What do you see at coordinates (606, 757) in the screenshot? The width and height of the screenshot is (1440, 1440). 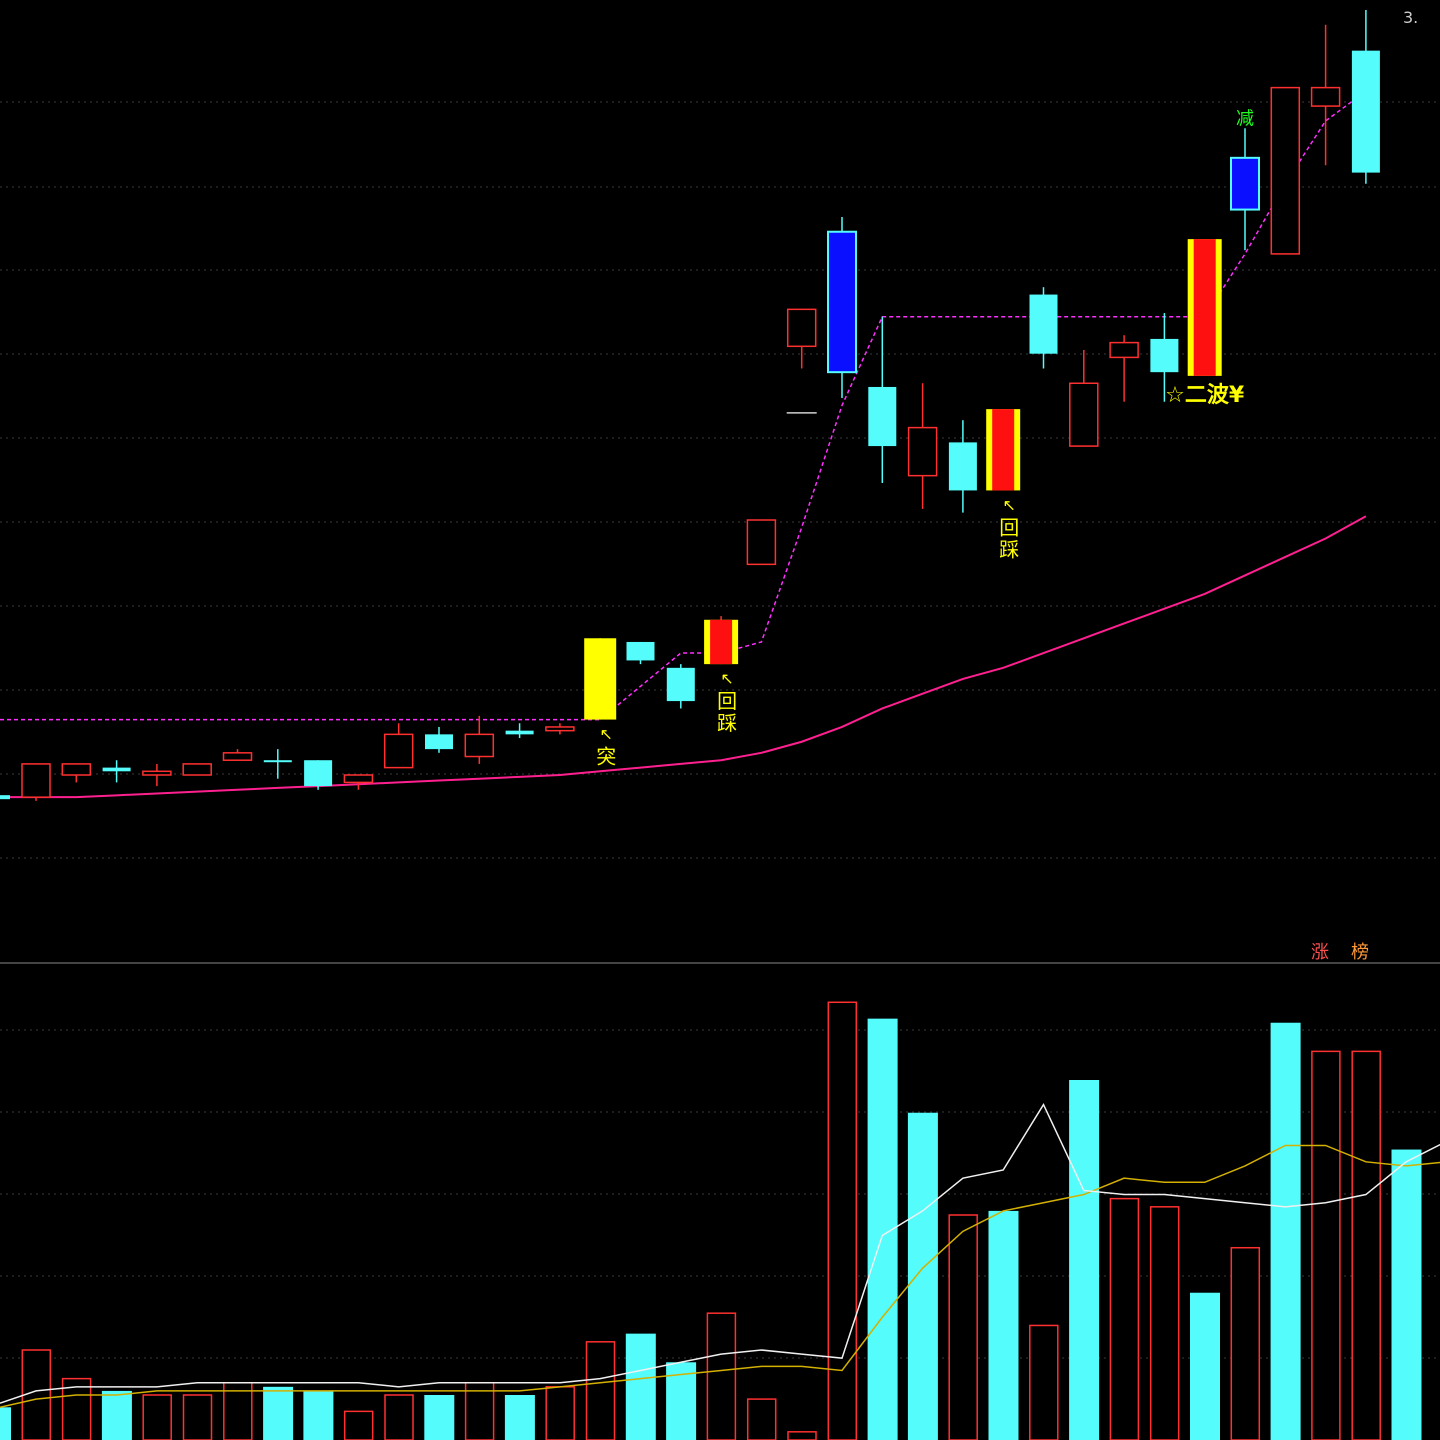 I see `signal-label-char: 突` at bounding box center [606, 757].